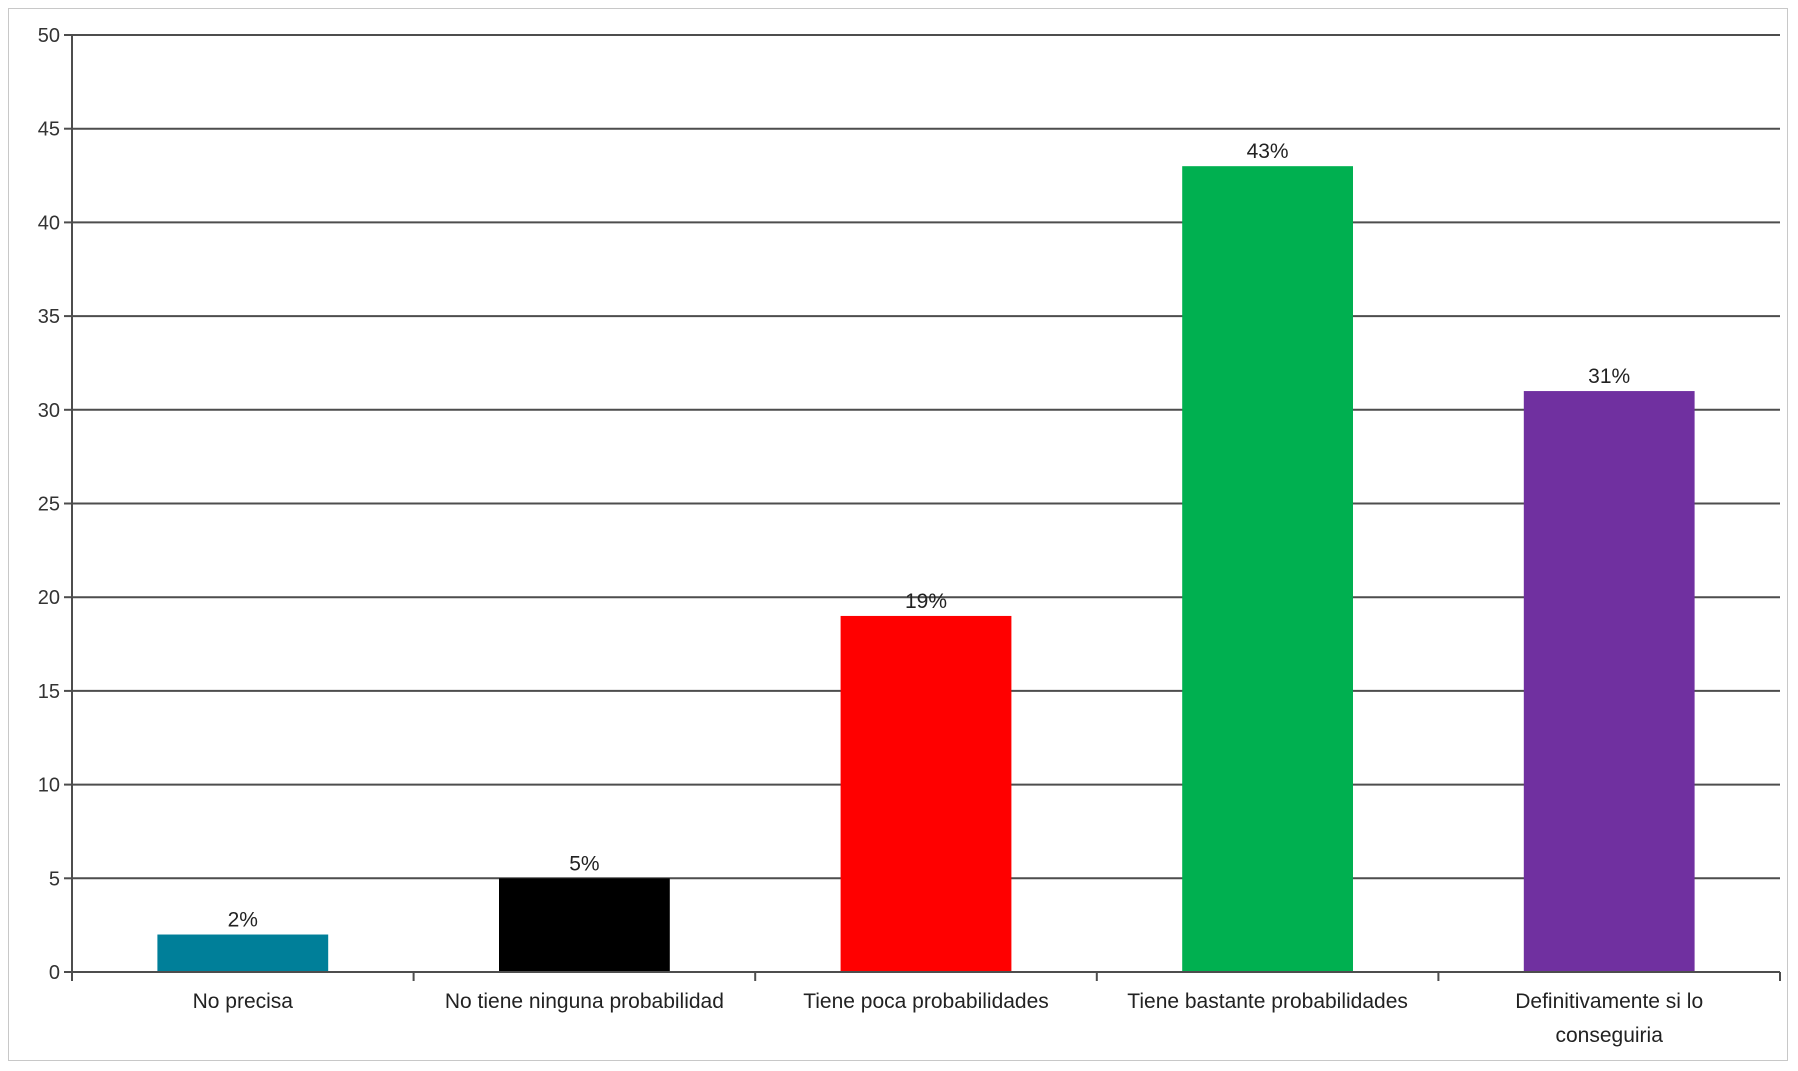 This screenshot has height=1071, width=1798. What do you see at coordinates (1609, 1035) in the screenshot?
I see `x-tick-label: conseguiria` at bounding box center [1609, 1035].